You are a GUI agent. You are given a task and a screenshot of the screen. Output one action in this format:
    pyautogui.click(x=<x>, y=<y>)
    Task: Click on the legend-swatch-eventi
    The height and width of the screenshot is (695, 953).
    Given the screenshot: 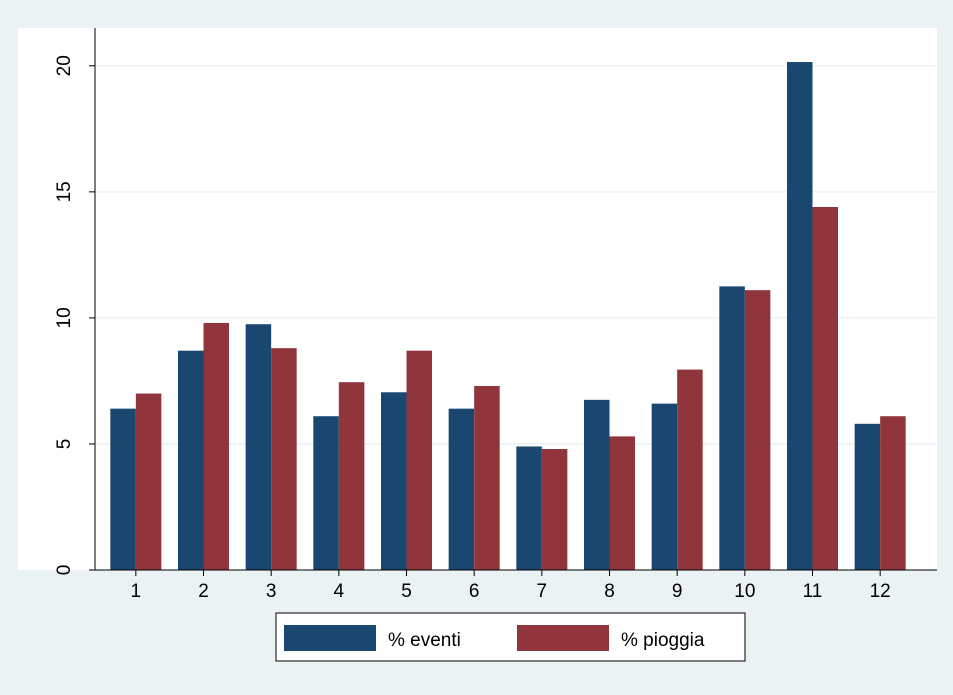 What is the action you would take?
    pyautogui.click(x=330, y=638)
    